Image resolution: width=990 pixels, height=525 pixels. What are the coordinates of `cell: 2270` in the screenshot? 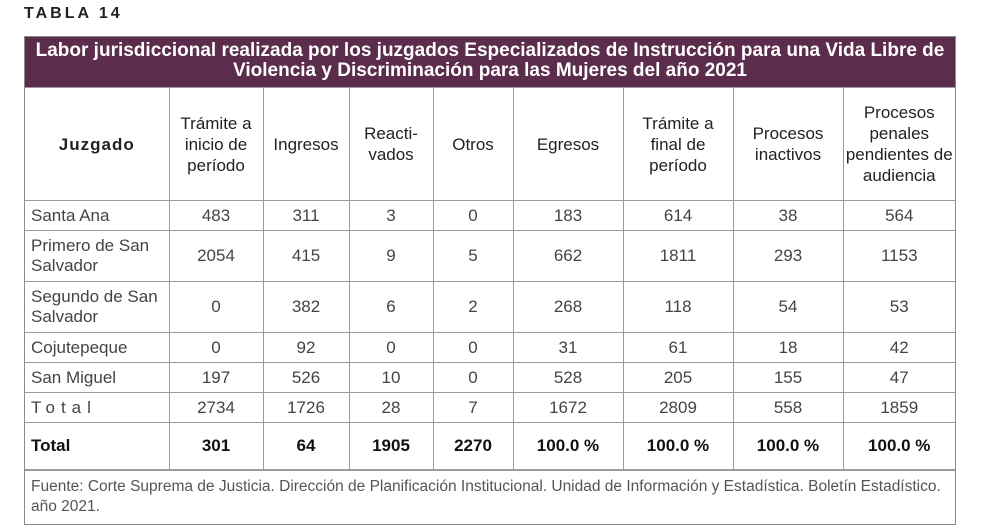 It's located at (473, 446).